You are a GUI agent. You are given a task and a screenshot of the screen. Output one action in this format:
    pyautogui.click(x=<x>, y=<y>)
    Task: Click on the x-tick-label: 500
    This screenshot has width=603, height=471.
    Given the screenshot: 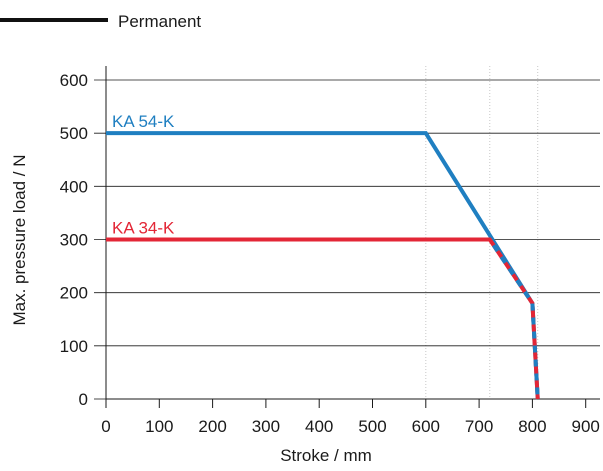 What is the action you would take?
    pyautogui.click(x=372, y=426)
    